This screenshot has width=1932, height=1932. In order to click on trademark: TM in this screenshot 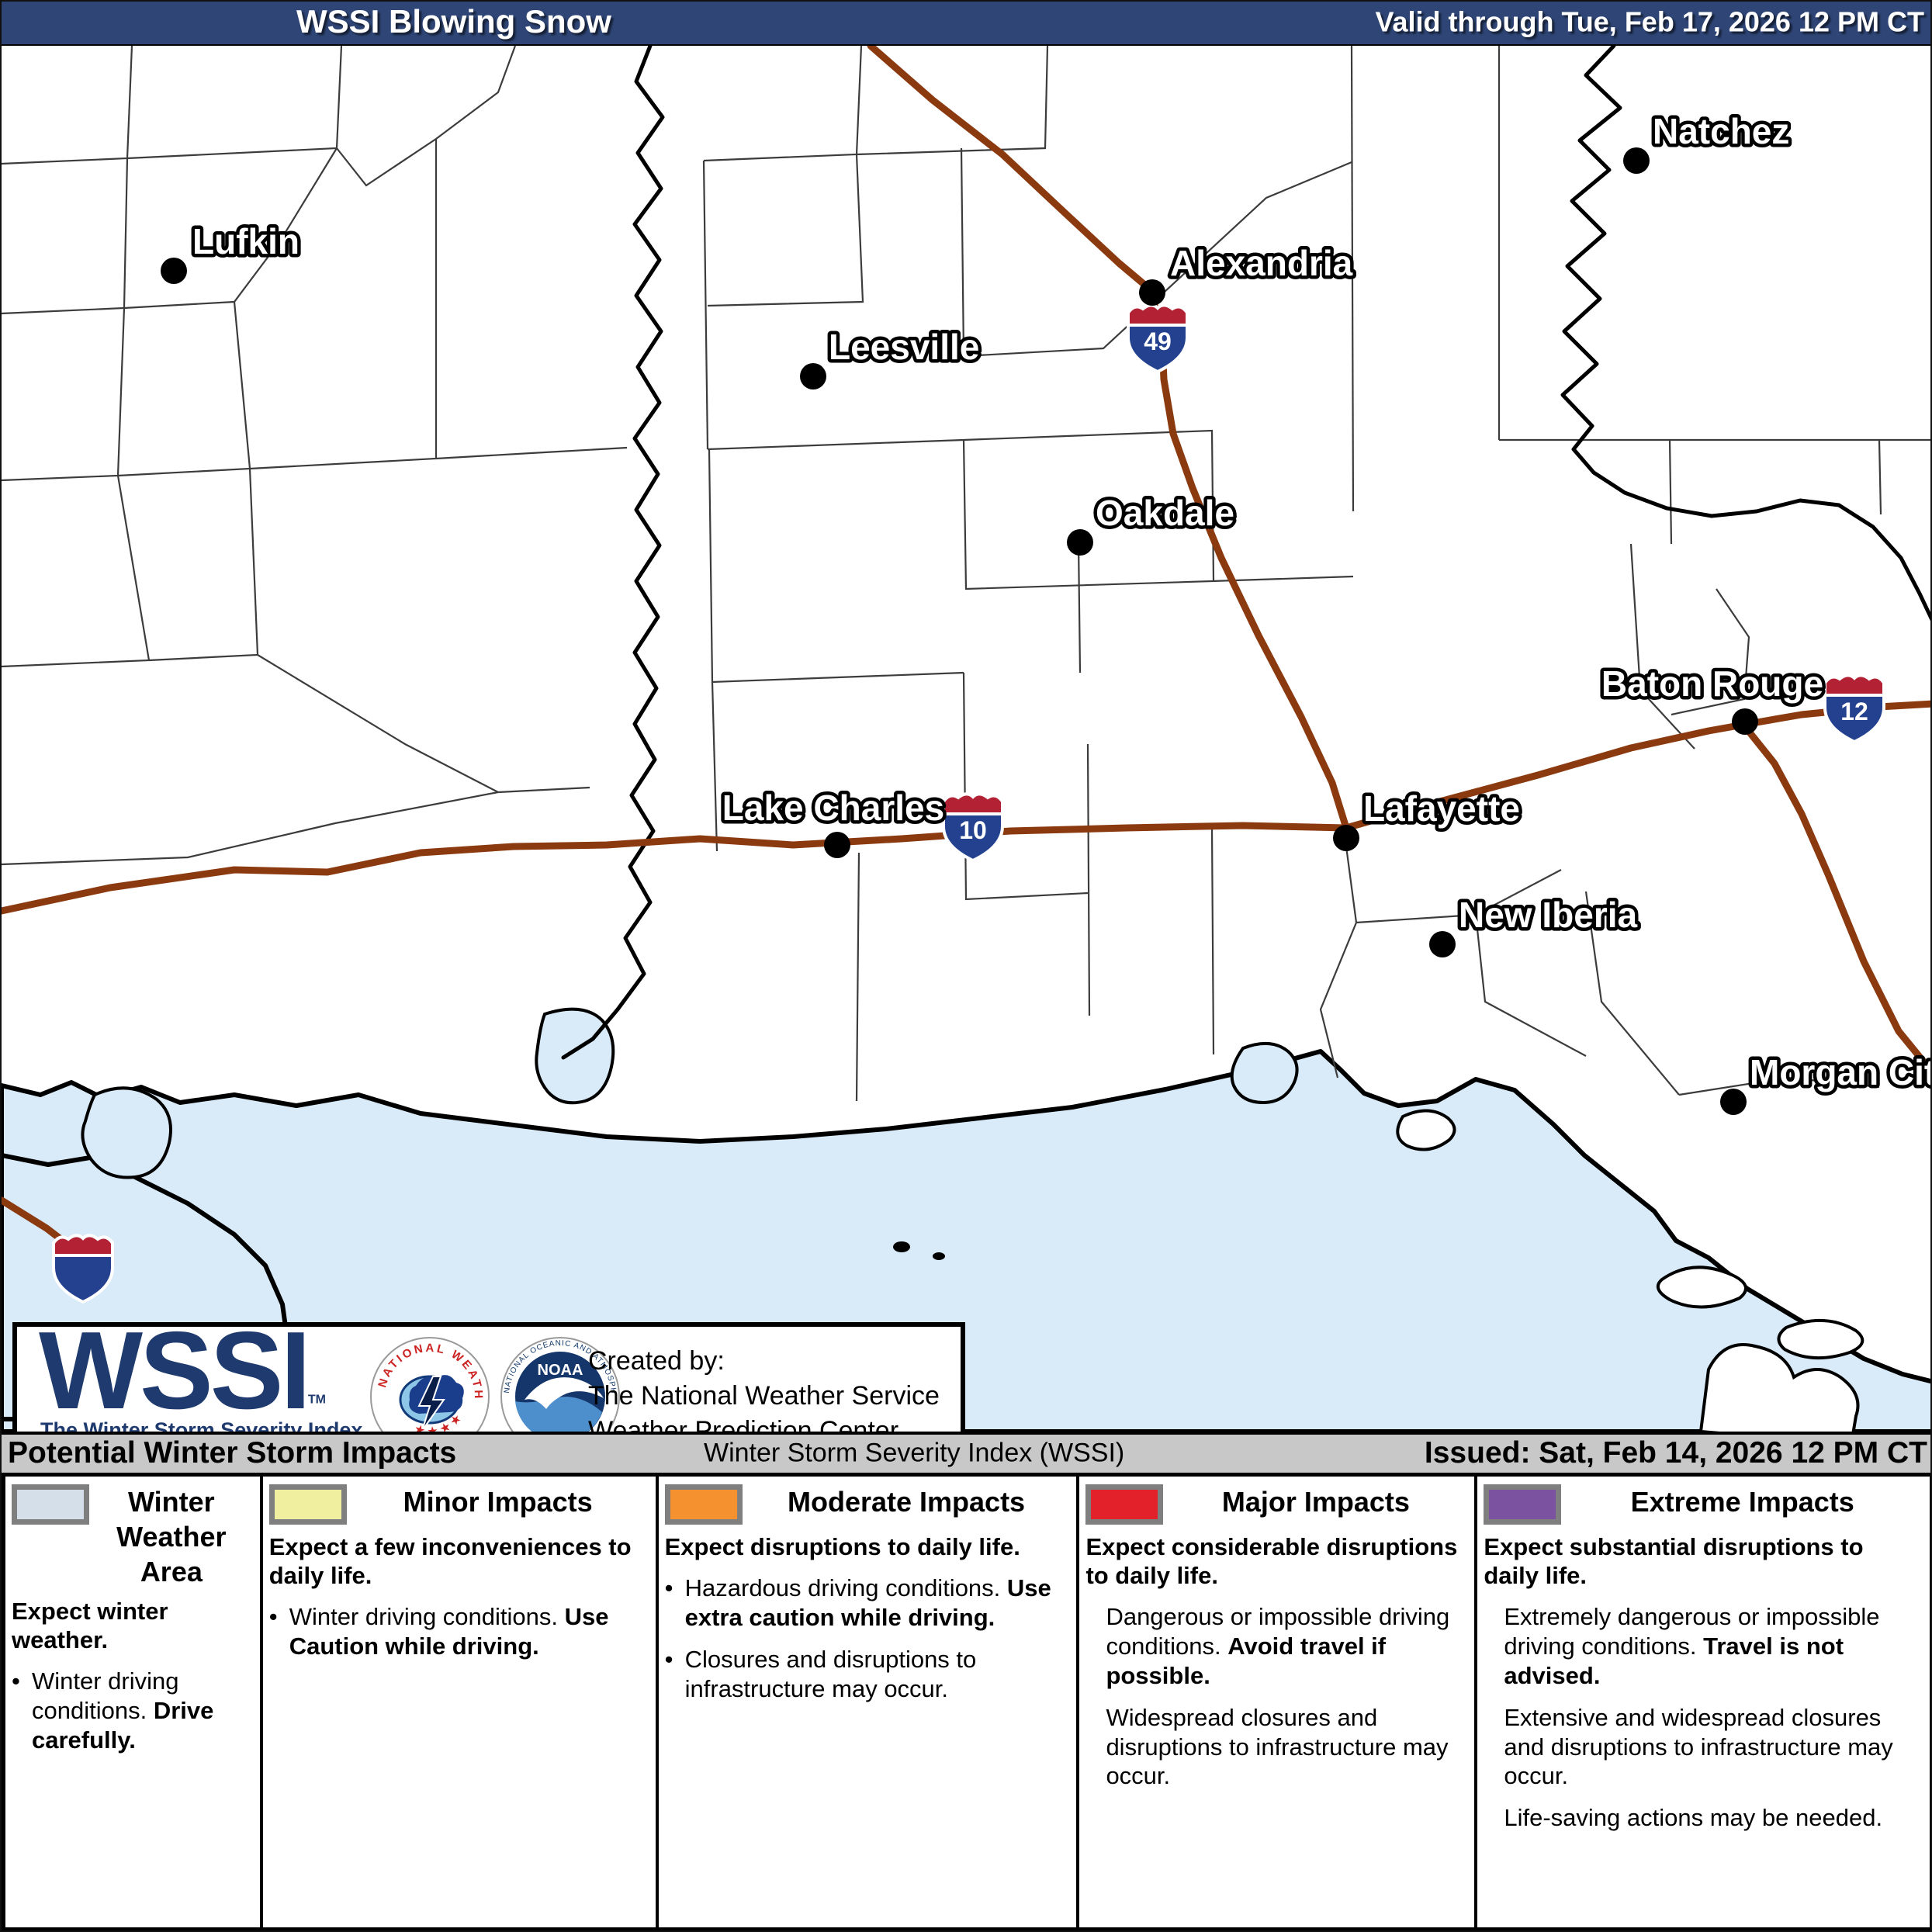, I will do `click(317, 1400)`.